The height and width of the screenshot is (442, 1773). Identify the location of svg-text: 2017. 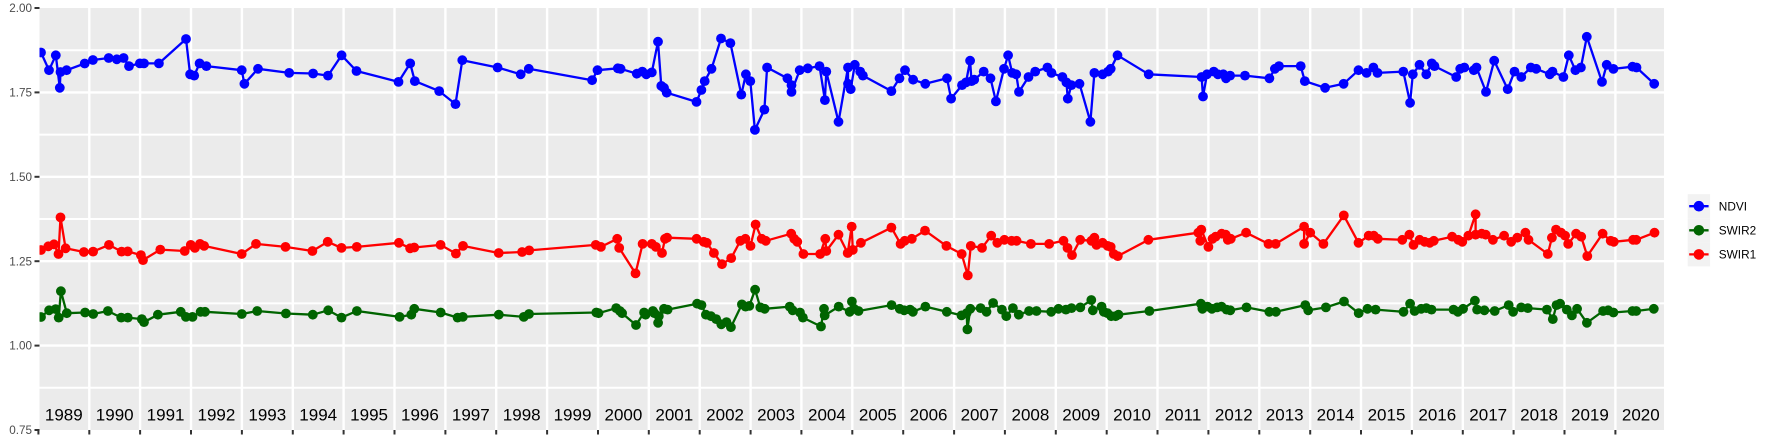
(1488, 415).